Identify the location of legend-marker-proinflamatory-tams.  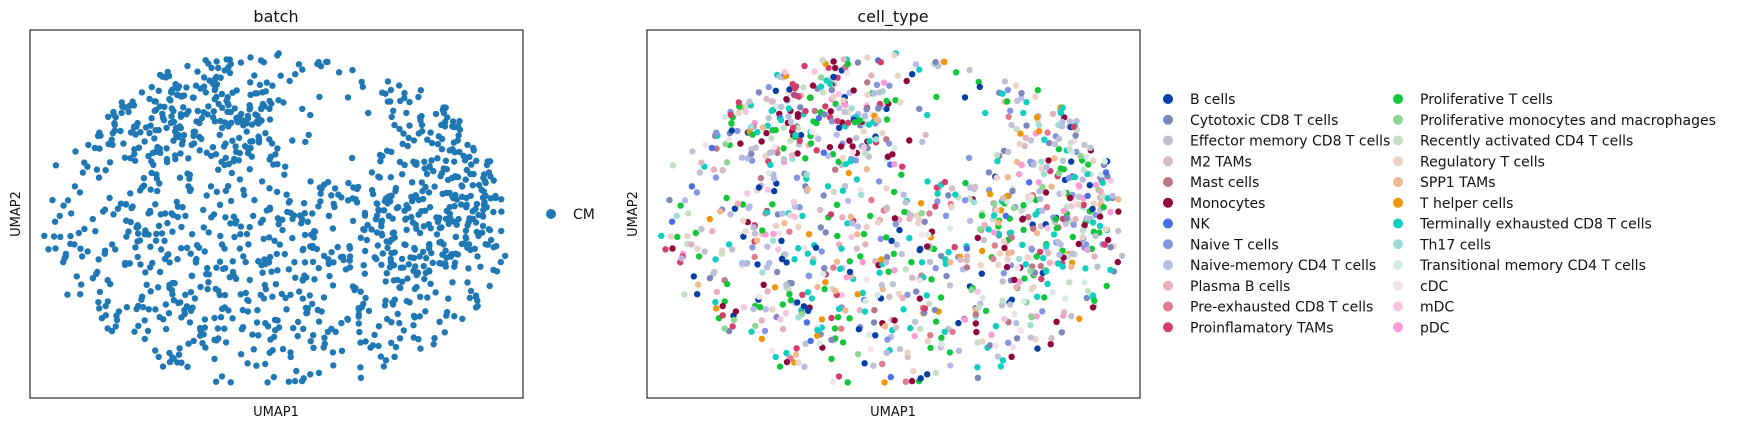
(1168, 327).